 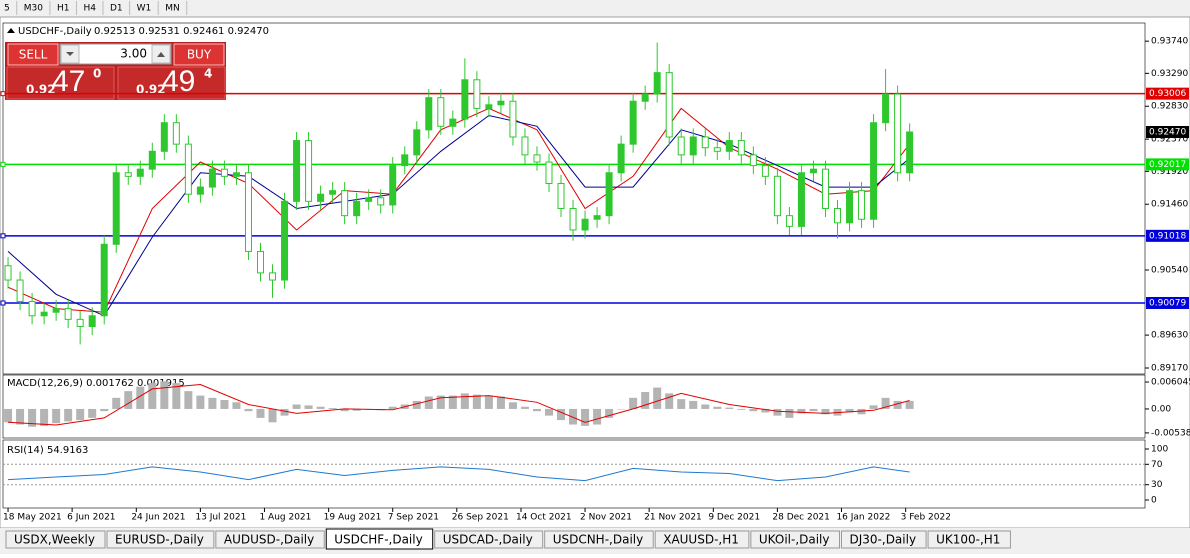 I want to click on sell-label: SELL, so click(x=33, y=55).